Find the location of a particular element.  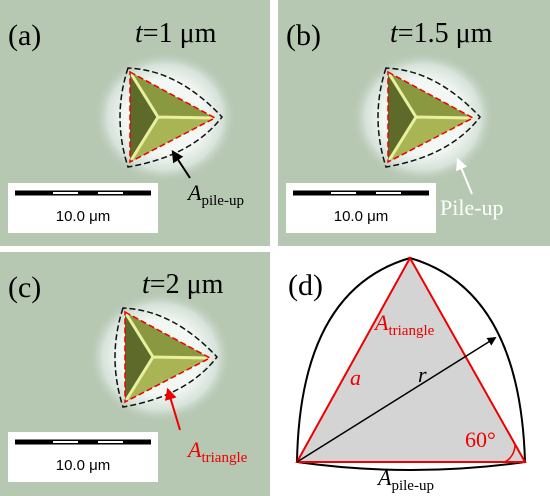

panel-label: (d) is located at coordinates (305, 285).